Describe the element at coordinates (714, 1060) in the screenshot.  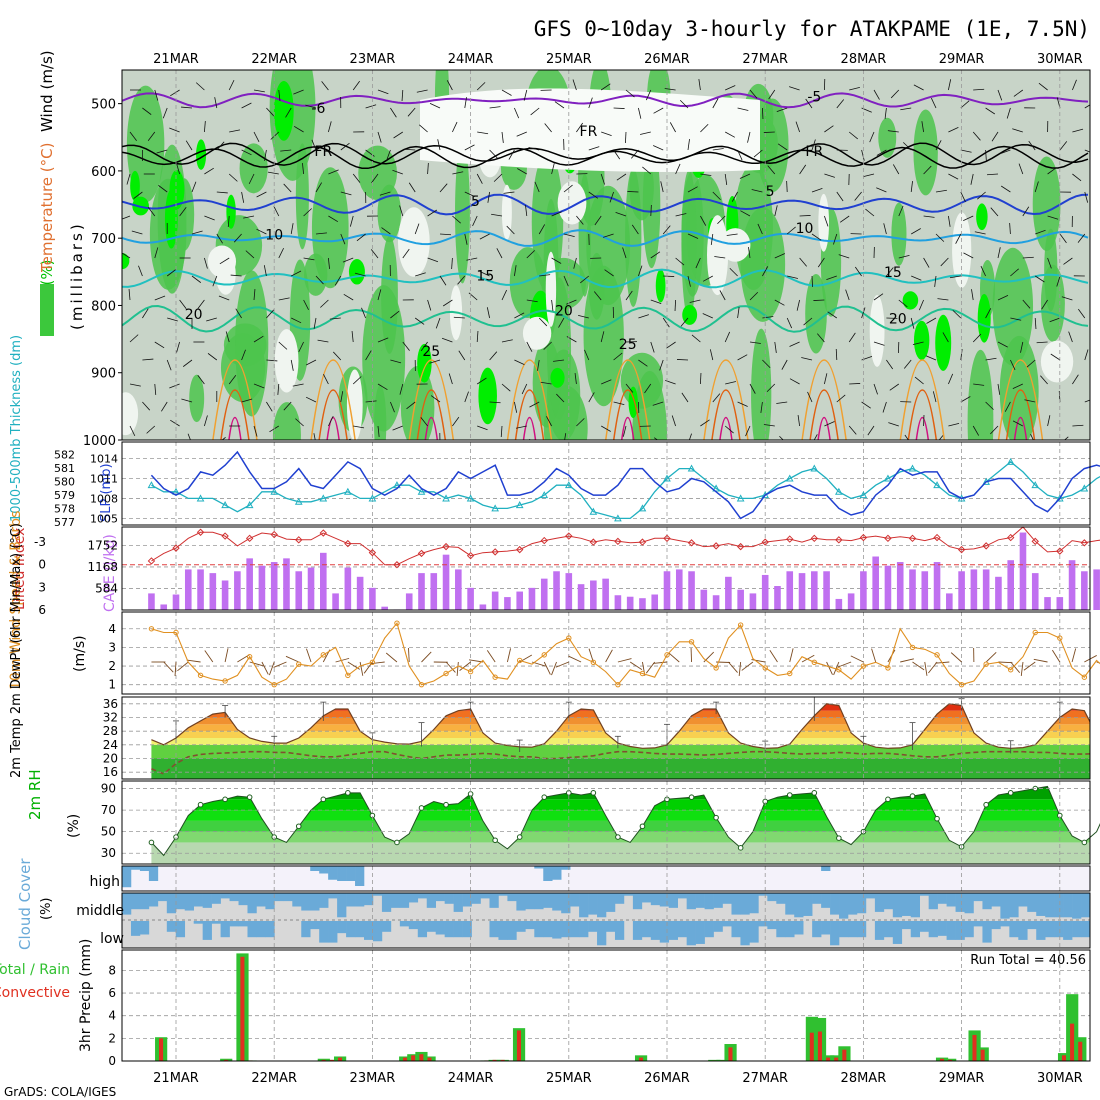
I see `precip-total-bar` at that location.